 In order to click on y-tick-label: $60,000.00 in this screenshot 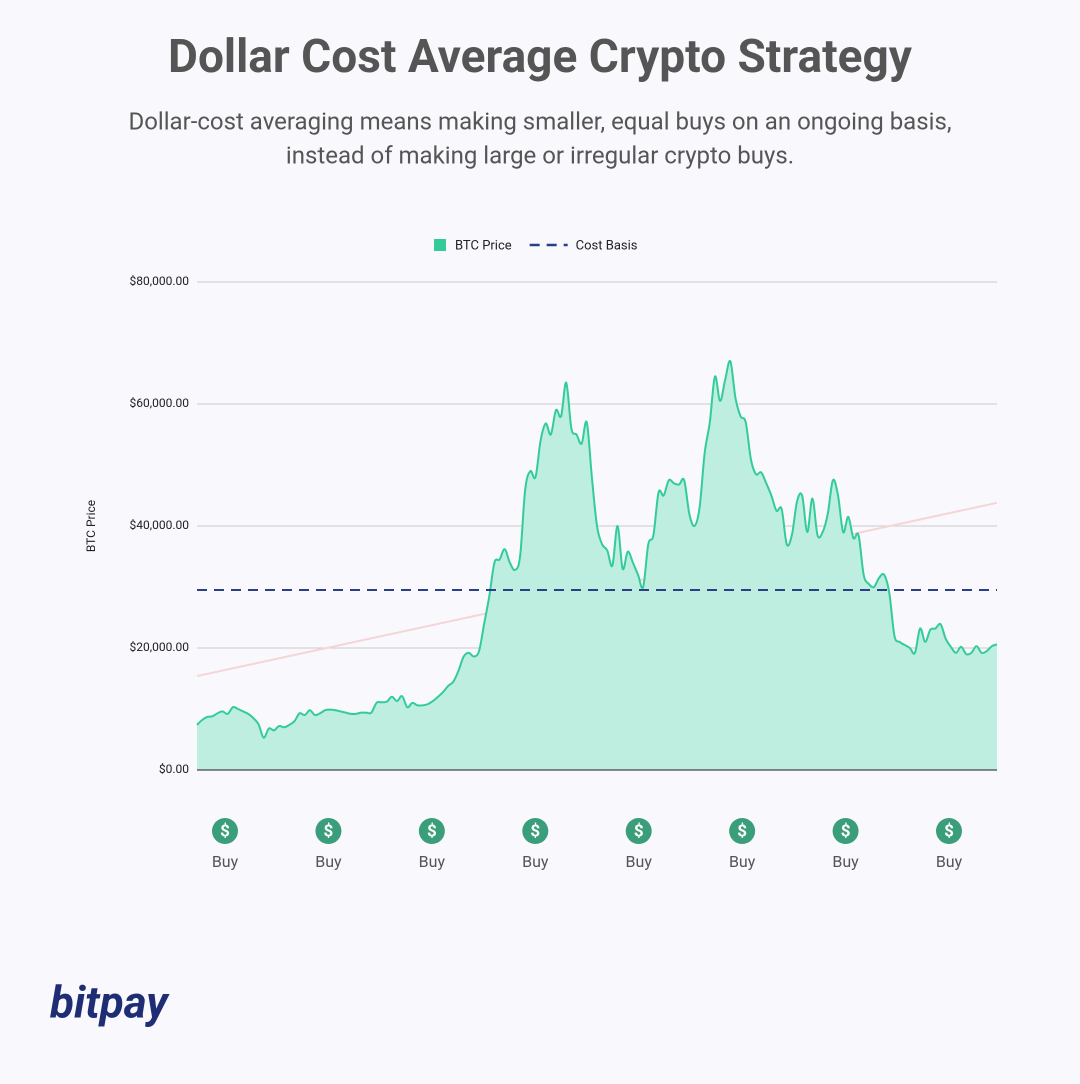, I will do `click(160, 403)`.